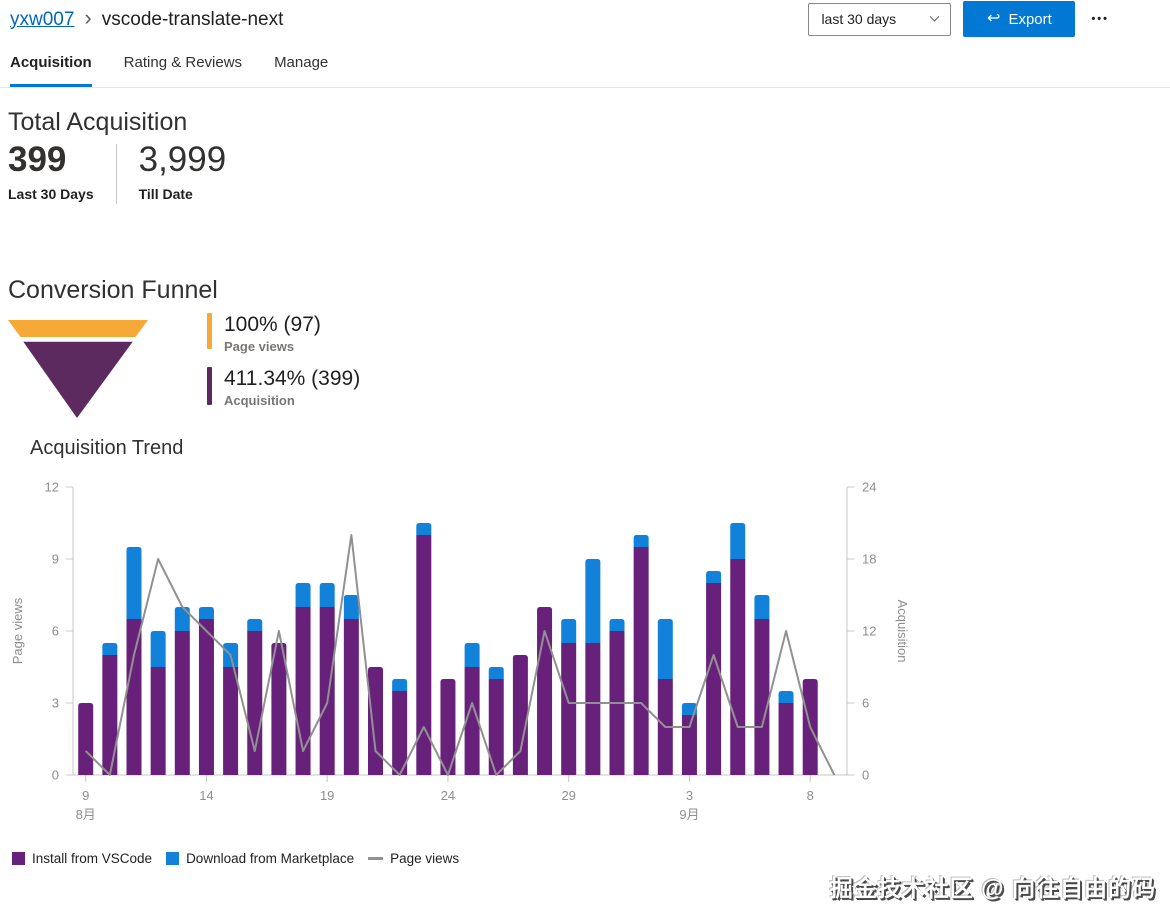 The image size is (1170, 924). I want to click on x-axis-month-label: 9月, so click(689, 814).